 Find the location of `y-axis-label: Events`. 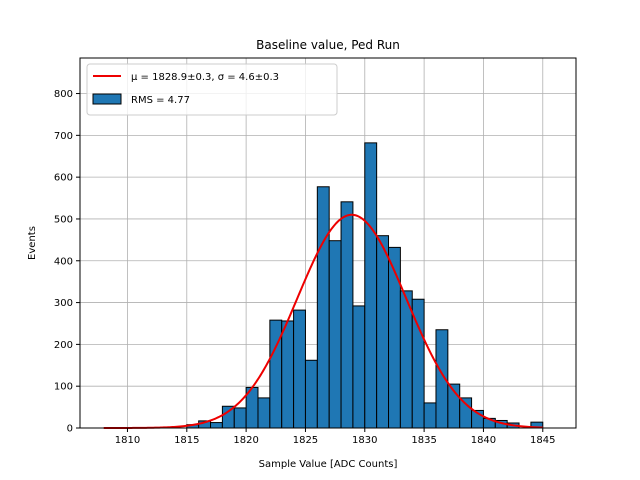

y-axis-label: Events is located at coordinates (32, 243).